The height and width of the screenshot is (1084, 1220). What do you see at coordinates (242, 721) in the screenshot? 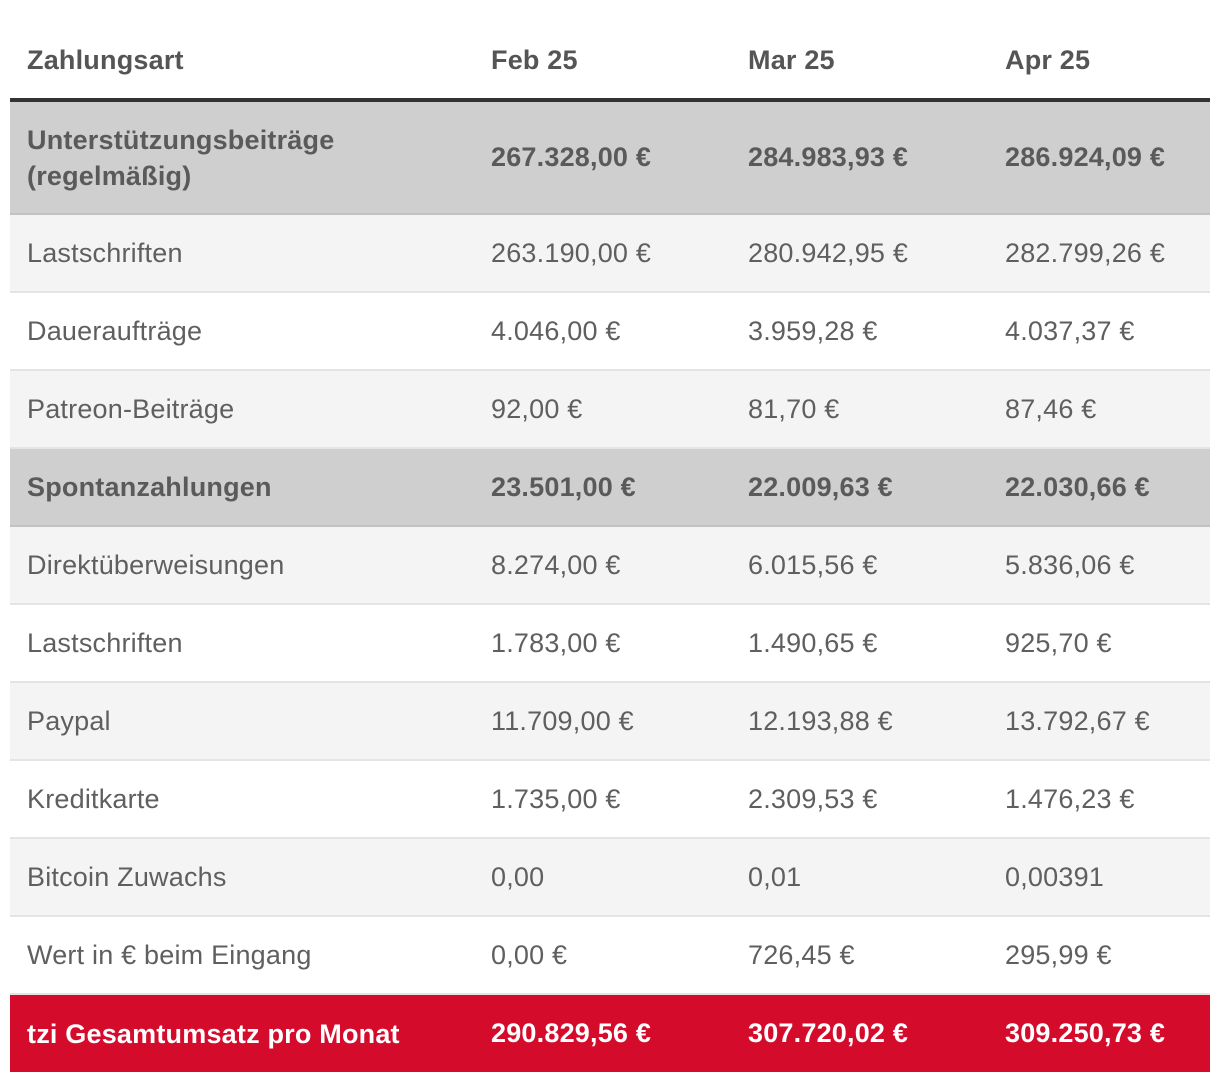
I see `row-label: Paypal` at bounding box center [242, 721].